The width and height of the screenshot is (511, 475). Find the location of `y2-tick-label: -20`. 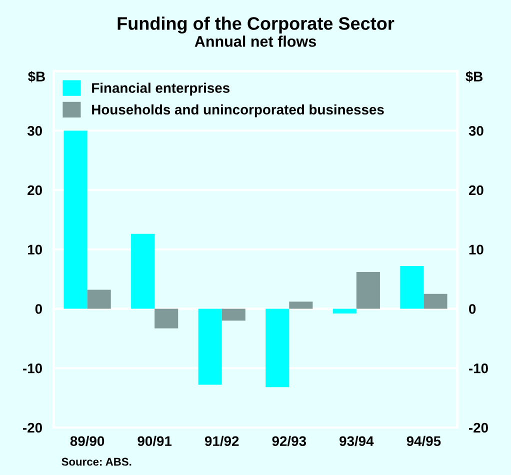

y2-tick-label: -20 is located at coordinates (478, 427).